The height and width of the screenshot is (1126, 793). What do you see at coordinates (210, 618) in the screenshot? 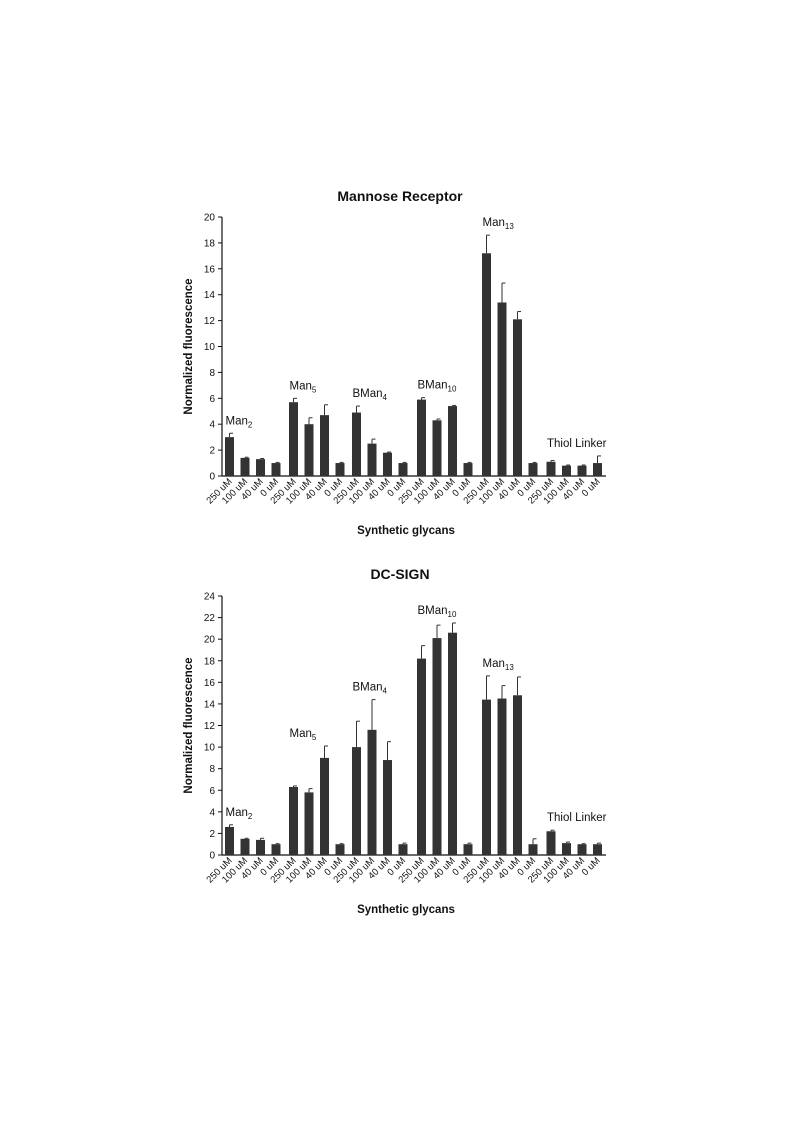
I see `y-tick-label: 22` at bounding box center [210, 618].